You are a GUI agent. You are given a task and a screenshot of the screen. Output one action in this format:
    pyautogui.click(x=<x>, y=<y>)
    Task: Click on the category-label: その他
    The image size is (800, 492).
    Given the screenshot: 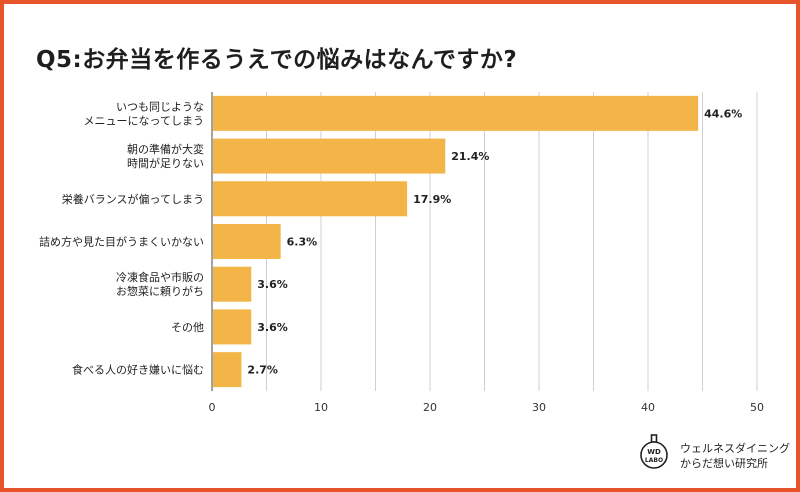 What is the action you would take?
    pyautogui.click(x=187, y=327)
    